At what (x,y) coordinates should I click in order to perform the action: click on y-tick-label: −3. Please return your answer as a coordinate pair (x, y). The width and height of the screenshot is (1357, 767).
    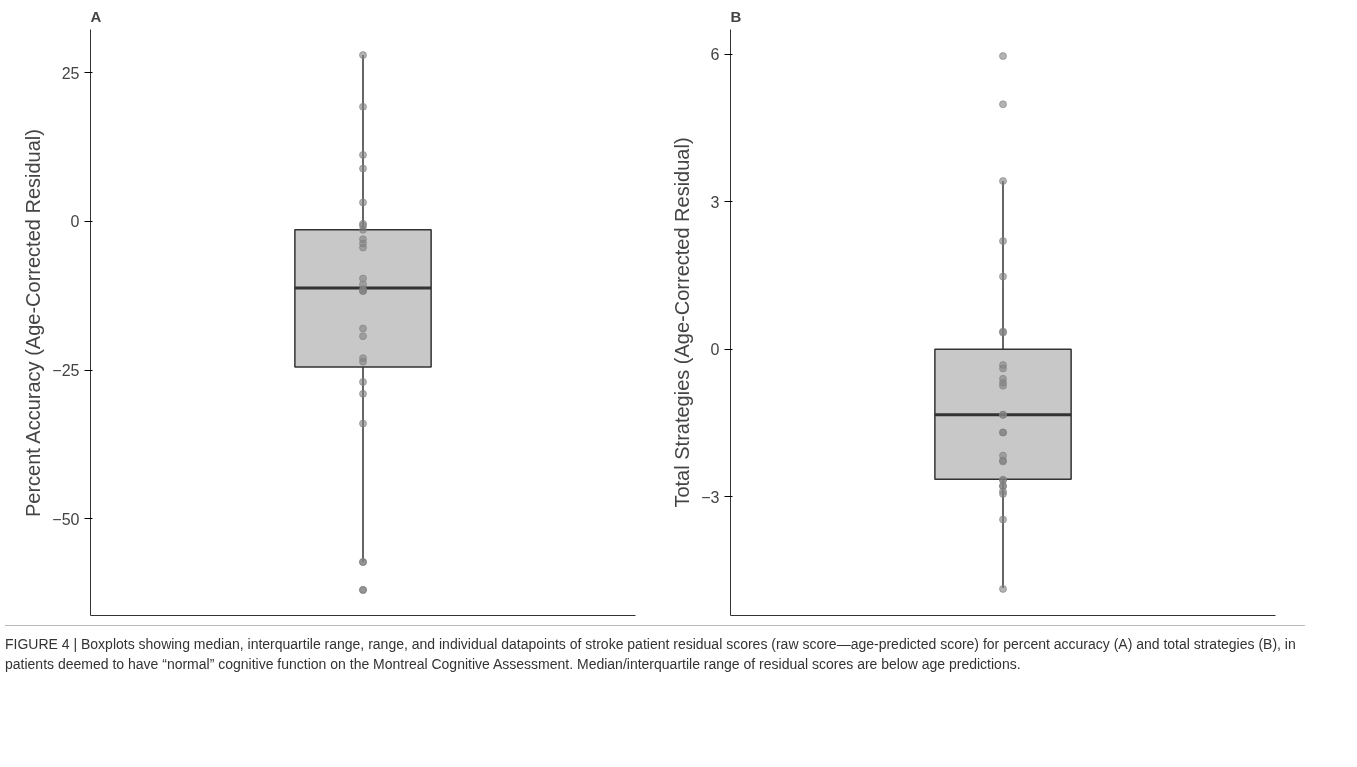
    Looking at the image, I should click on (710, 497).